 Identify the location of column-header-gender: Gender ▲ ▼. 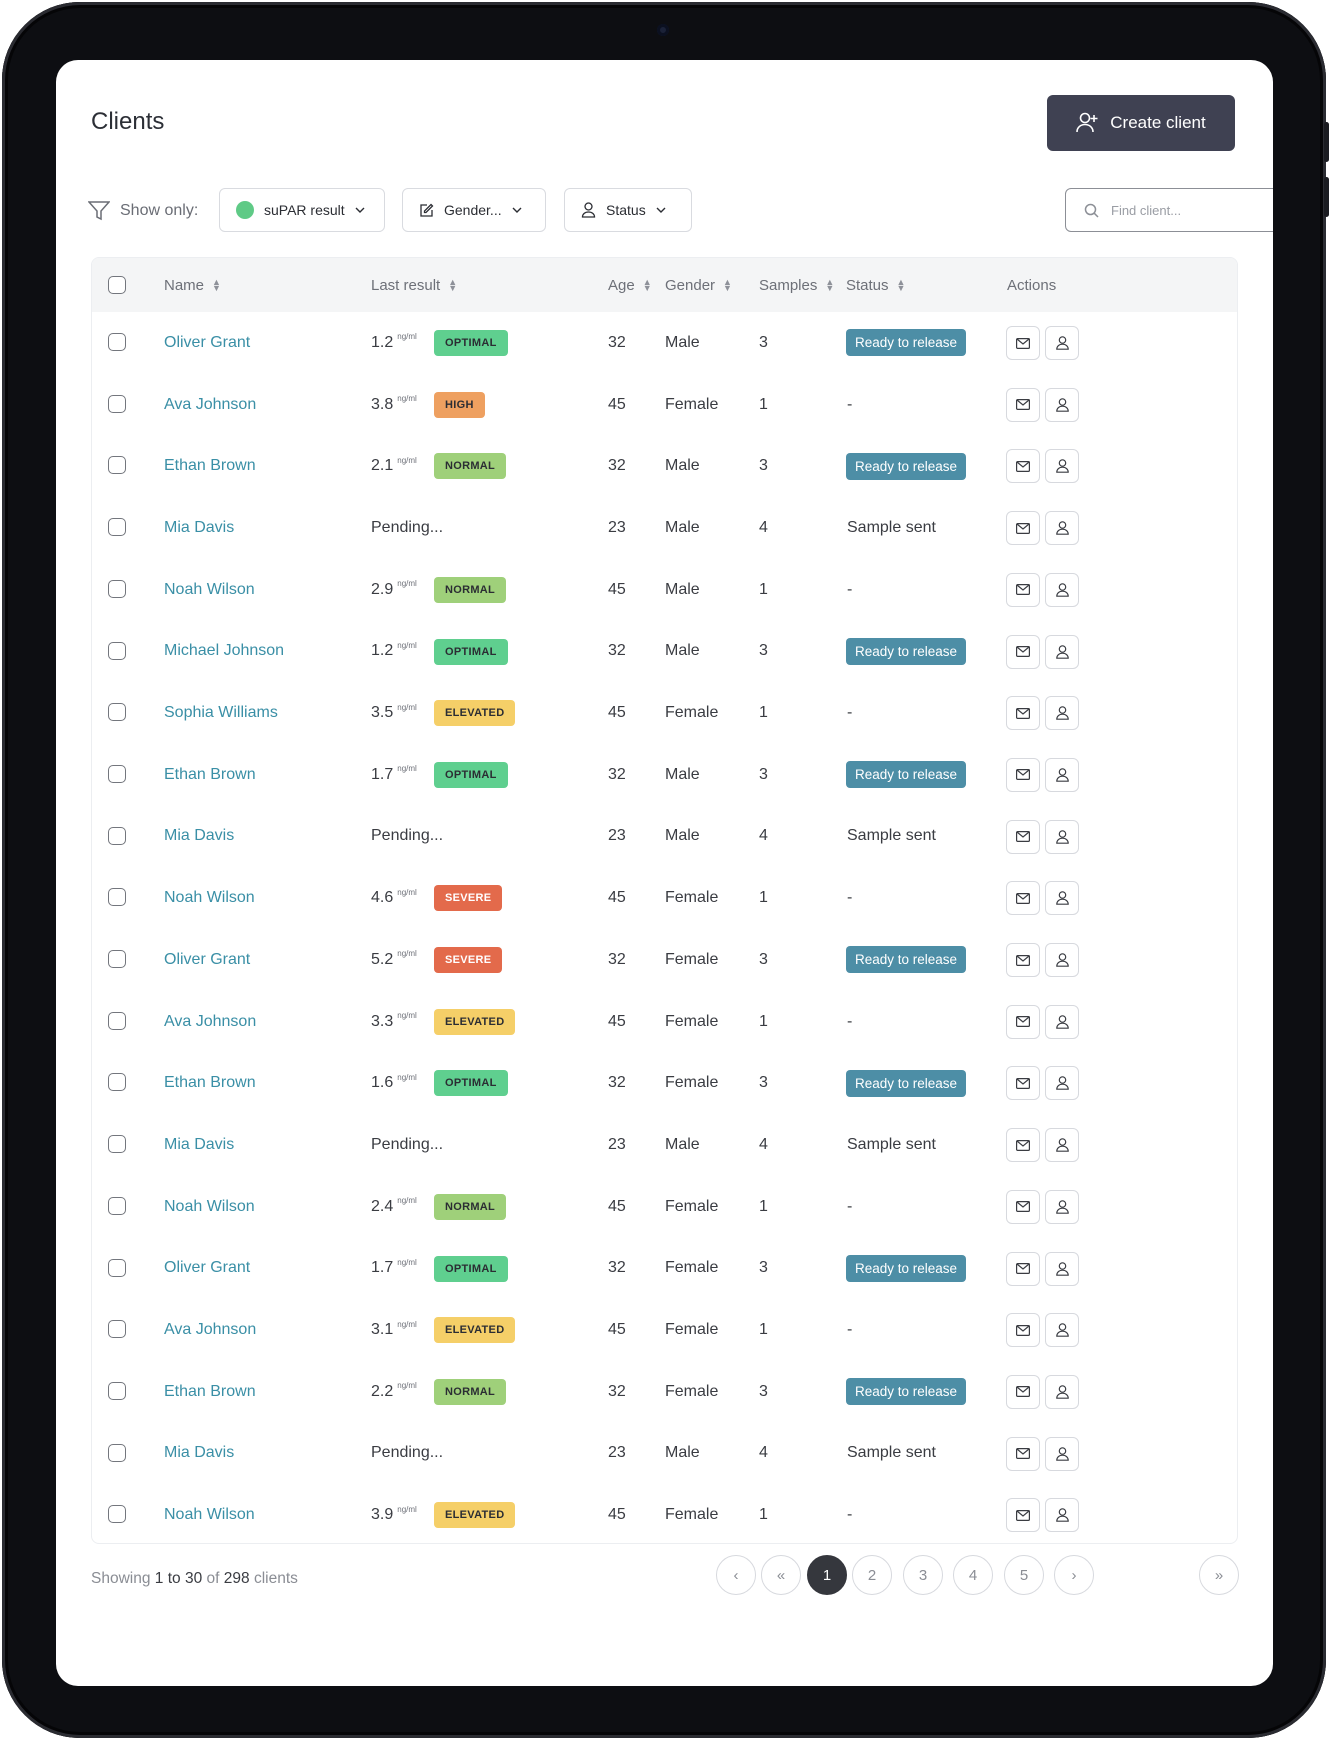
(698, 285).